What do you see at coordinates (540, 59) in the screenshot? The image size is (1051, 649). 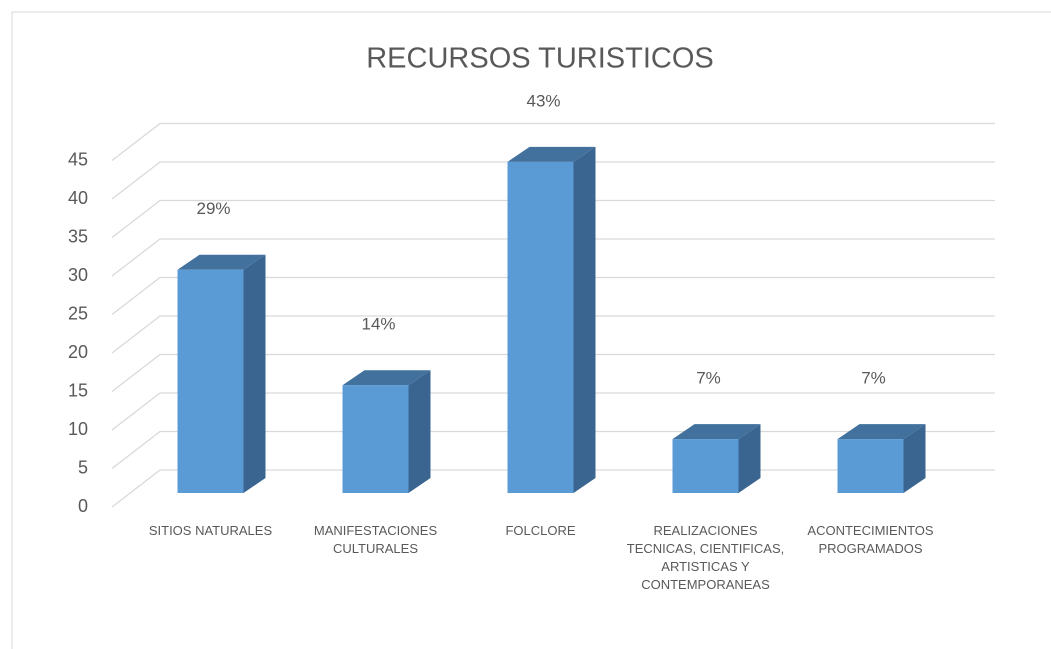 I see `chart-title: RECURSOS TURISTICOS` at bounding box center [540, 59].